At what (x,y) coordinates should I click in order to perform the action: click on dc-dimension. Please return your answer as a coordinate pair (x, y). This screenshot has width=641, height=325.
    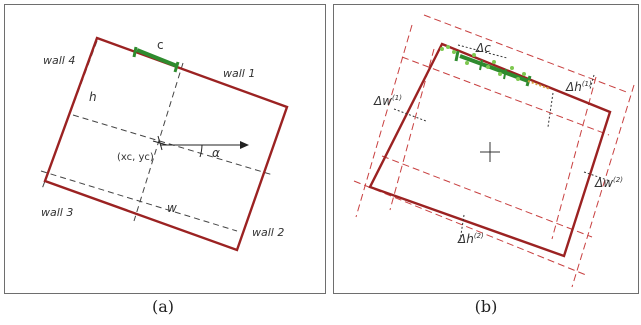
    Looking at the image, I should click on (482, 51).